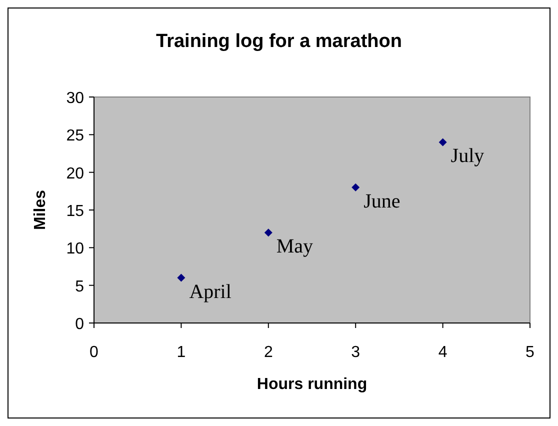 The height and width of the screenshot is (426, 558). I want to click on annotation: April, so click(210, 291).